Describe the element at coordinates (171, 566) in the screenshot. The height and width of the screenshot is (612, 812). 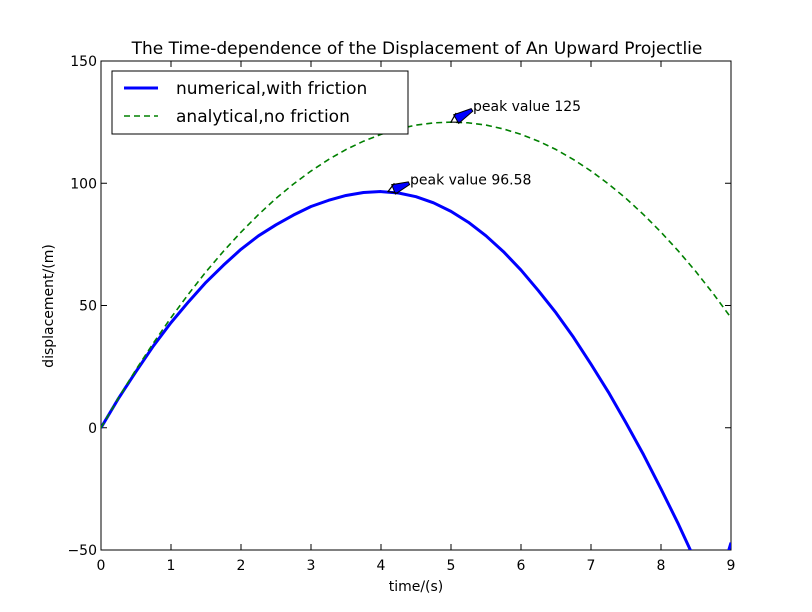
I see `x-tick-label: 1` at that location.